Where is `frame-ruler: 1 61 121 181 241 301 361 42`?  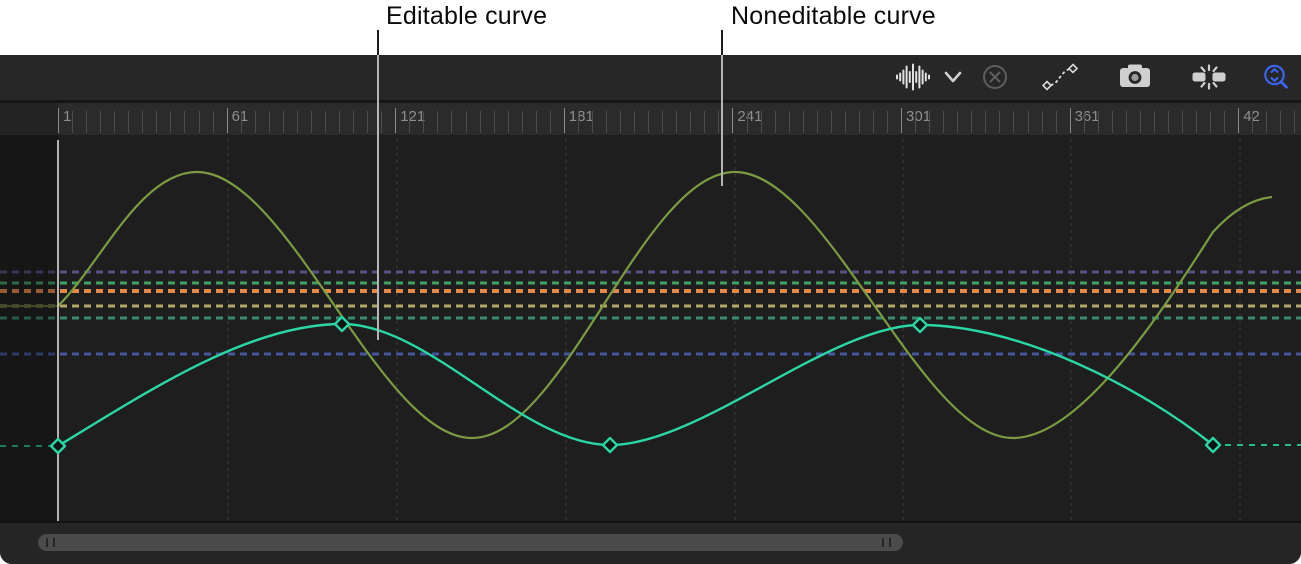 frame-ruler: 1 61 121 181 241 301 361 42 is located at coordinates (650, 117).